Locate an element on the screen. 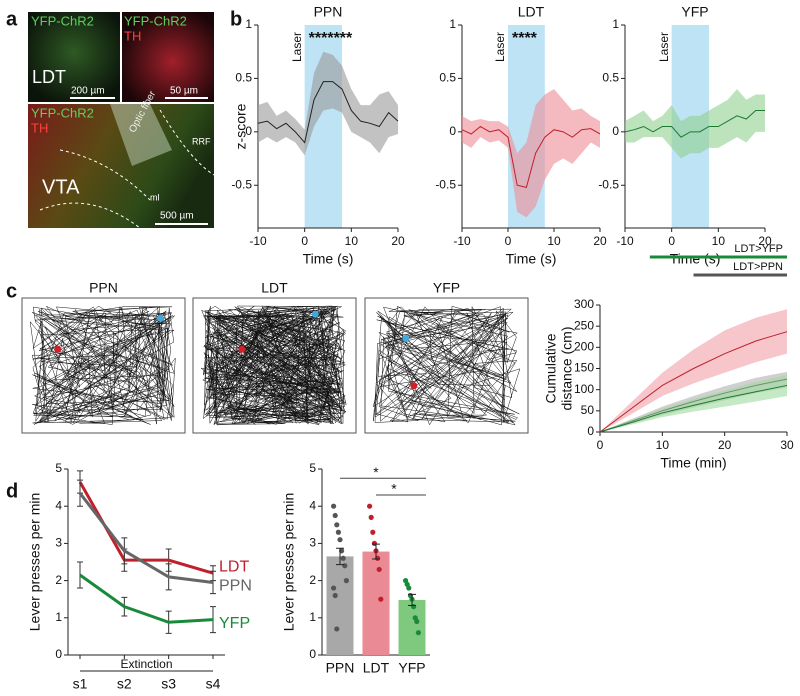 The width and height of the screenshot is (800, 696). panel-letter: b is located at coordinates (236, 19).